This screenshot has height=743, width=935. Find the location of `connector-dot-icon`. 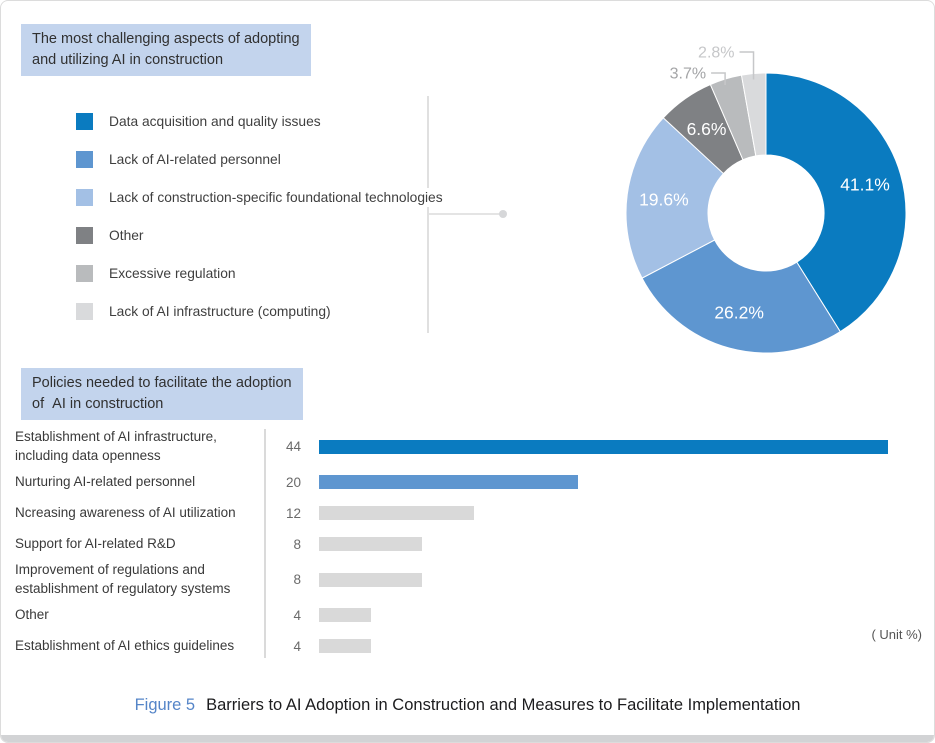

connector-dot-icon is located at coordinates (503, 214).